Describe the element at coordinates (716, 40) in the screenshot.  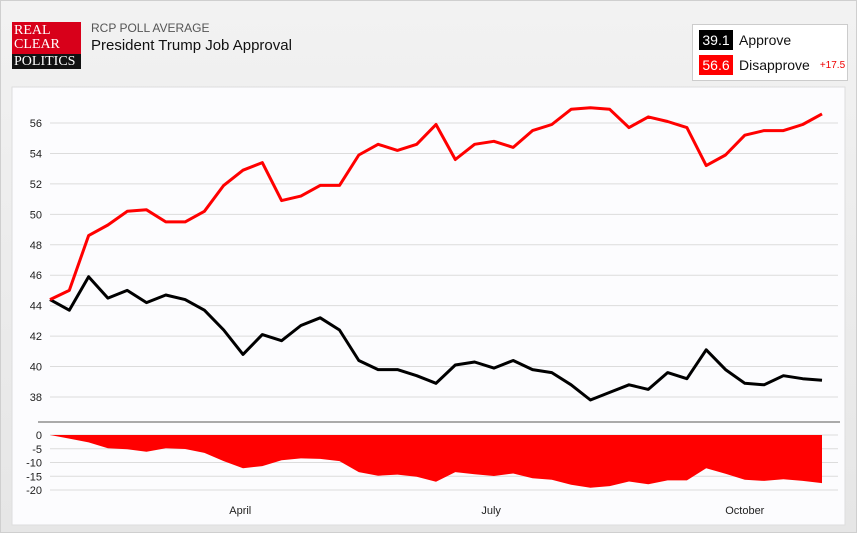
I see `approve-value: 39.1` at that location.